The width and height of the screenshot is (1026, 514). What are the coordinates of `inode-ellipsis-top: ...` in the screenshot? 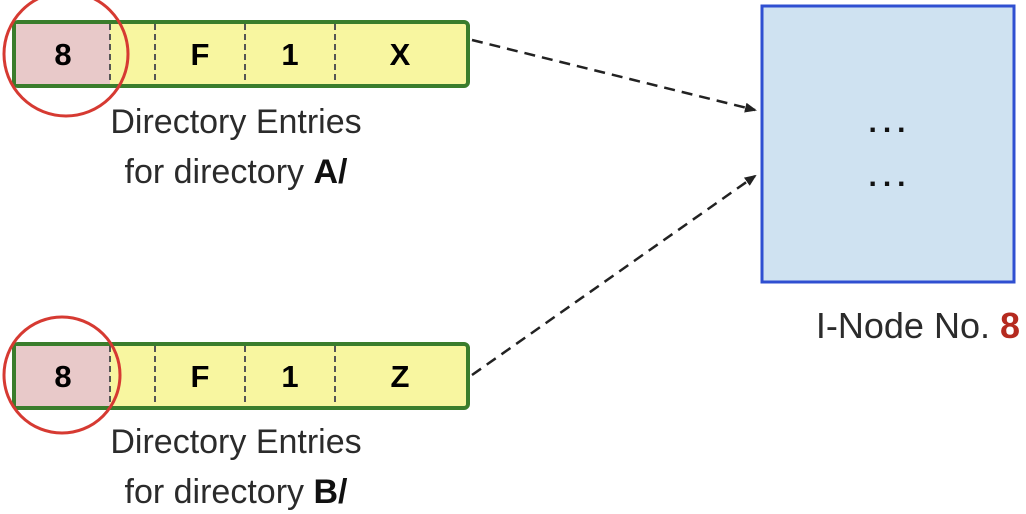 It's located at (889, 122).